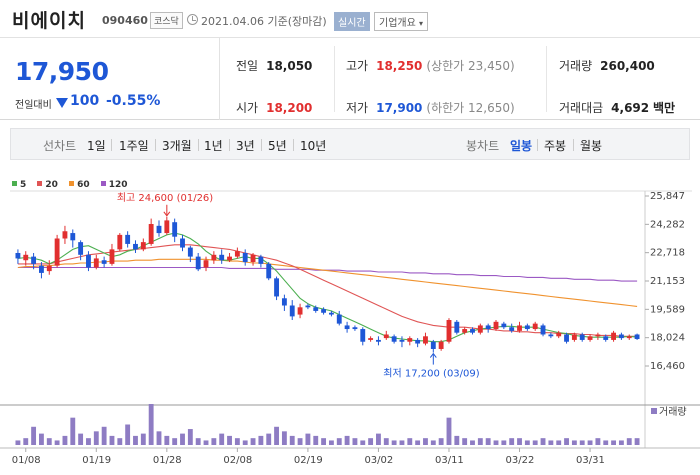  I want to click on legend-ma60: 60, so click(79, 185).